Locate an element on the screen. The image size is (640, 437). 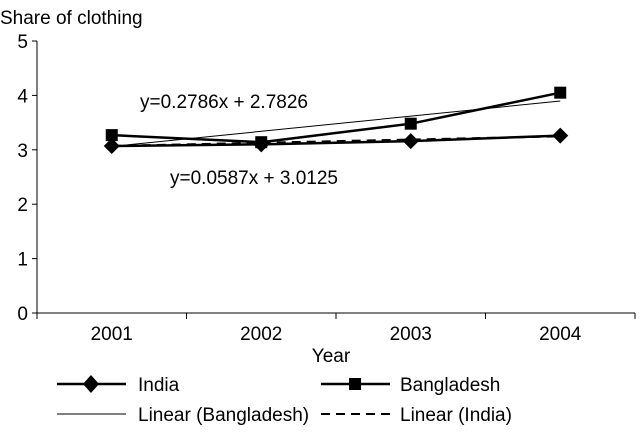
x-tick-label: 2001 is located at coordinates (112, 334).